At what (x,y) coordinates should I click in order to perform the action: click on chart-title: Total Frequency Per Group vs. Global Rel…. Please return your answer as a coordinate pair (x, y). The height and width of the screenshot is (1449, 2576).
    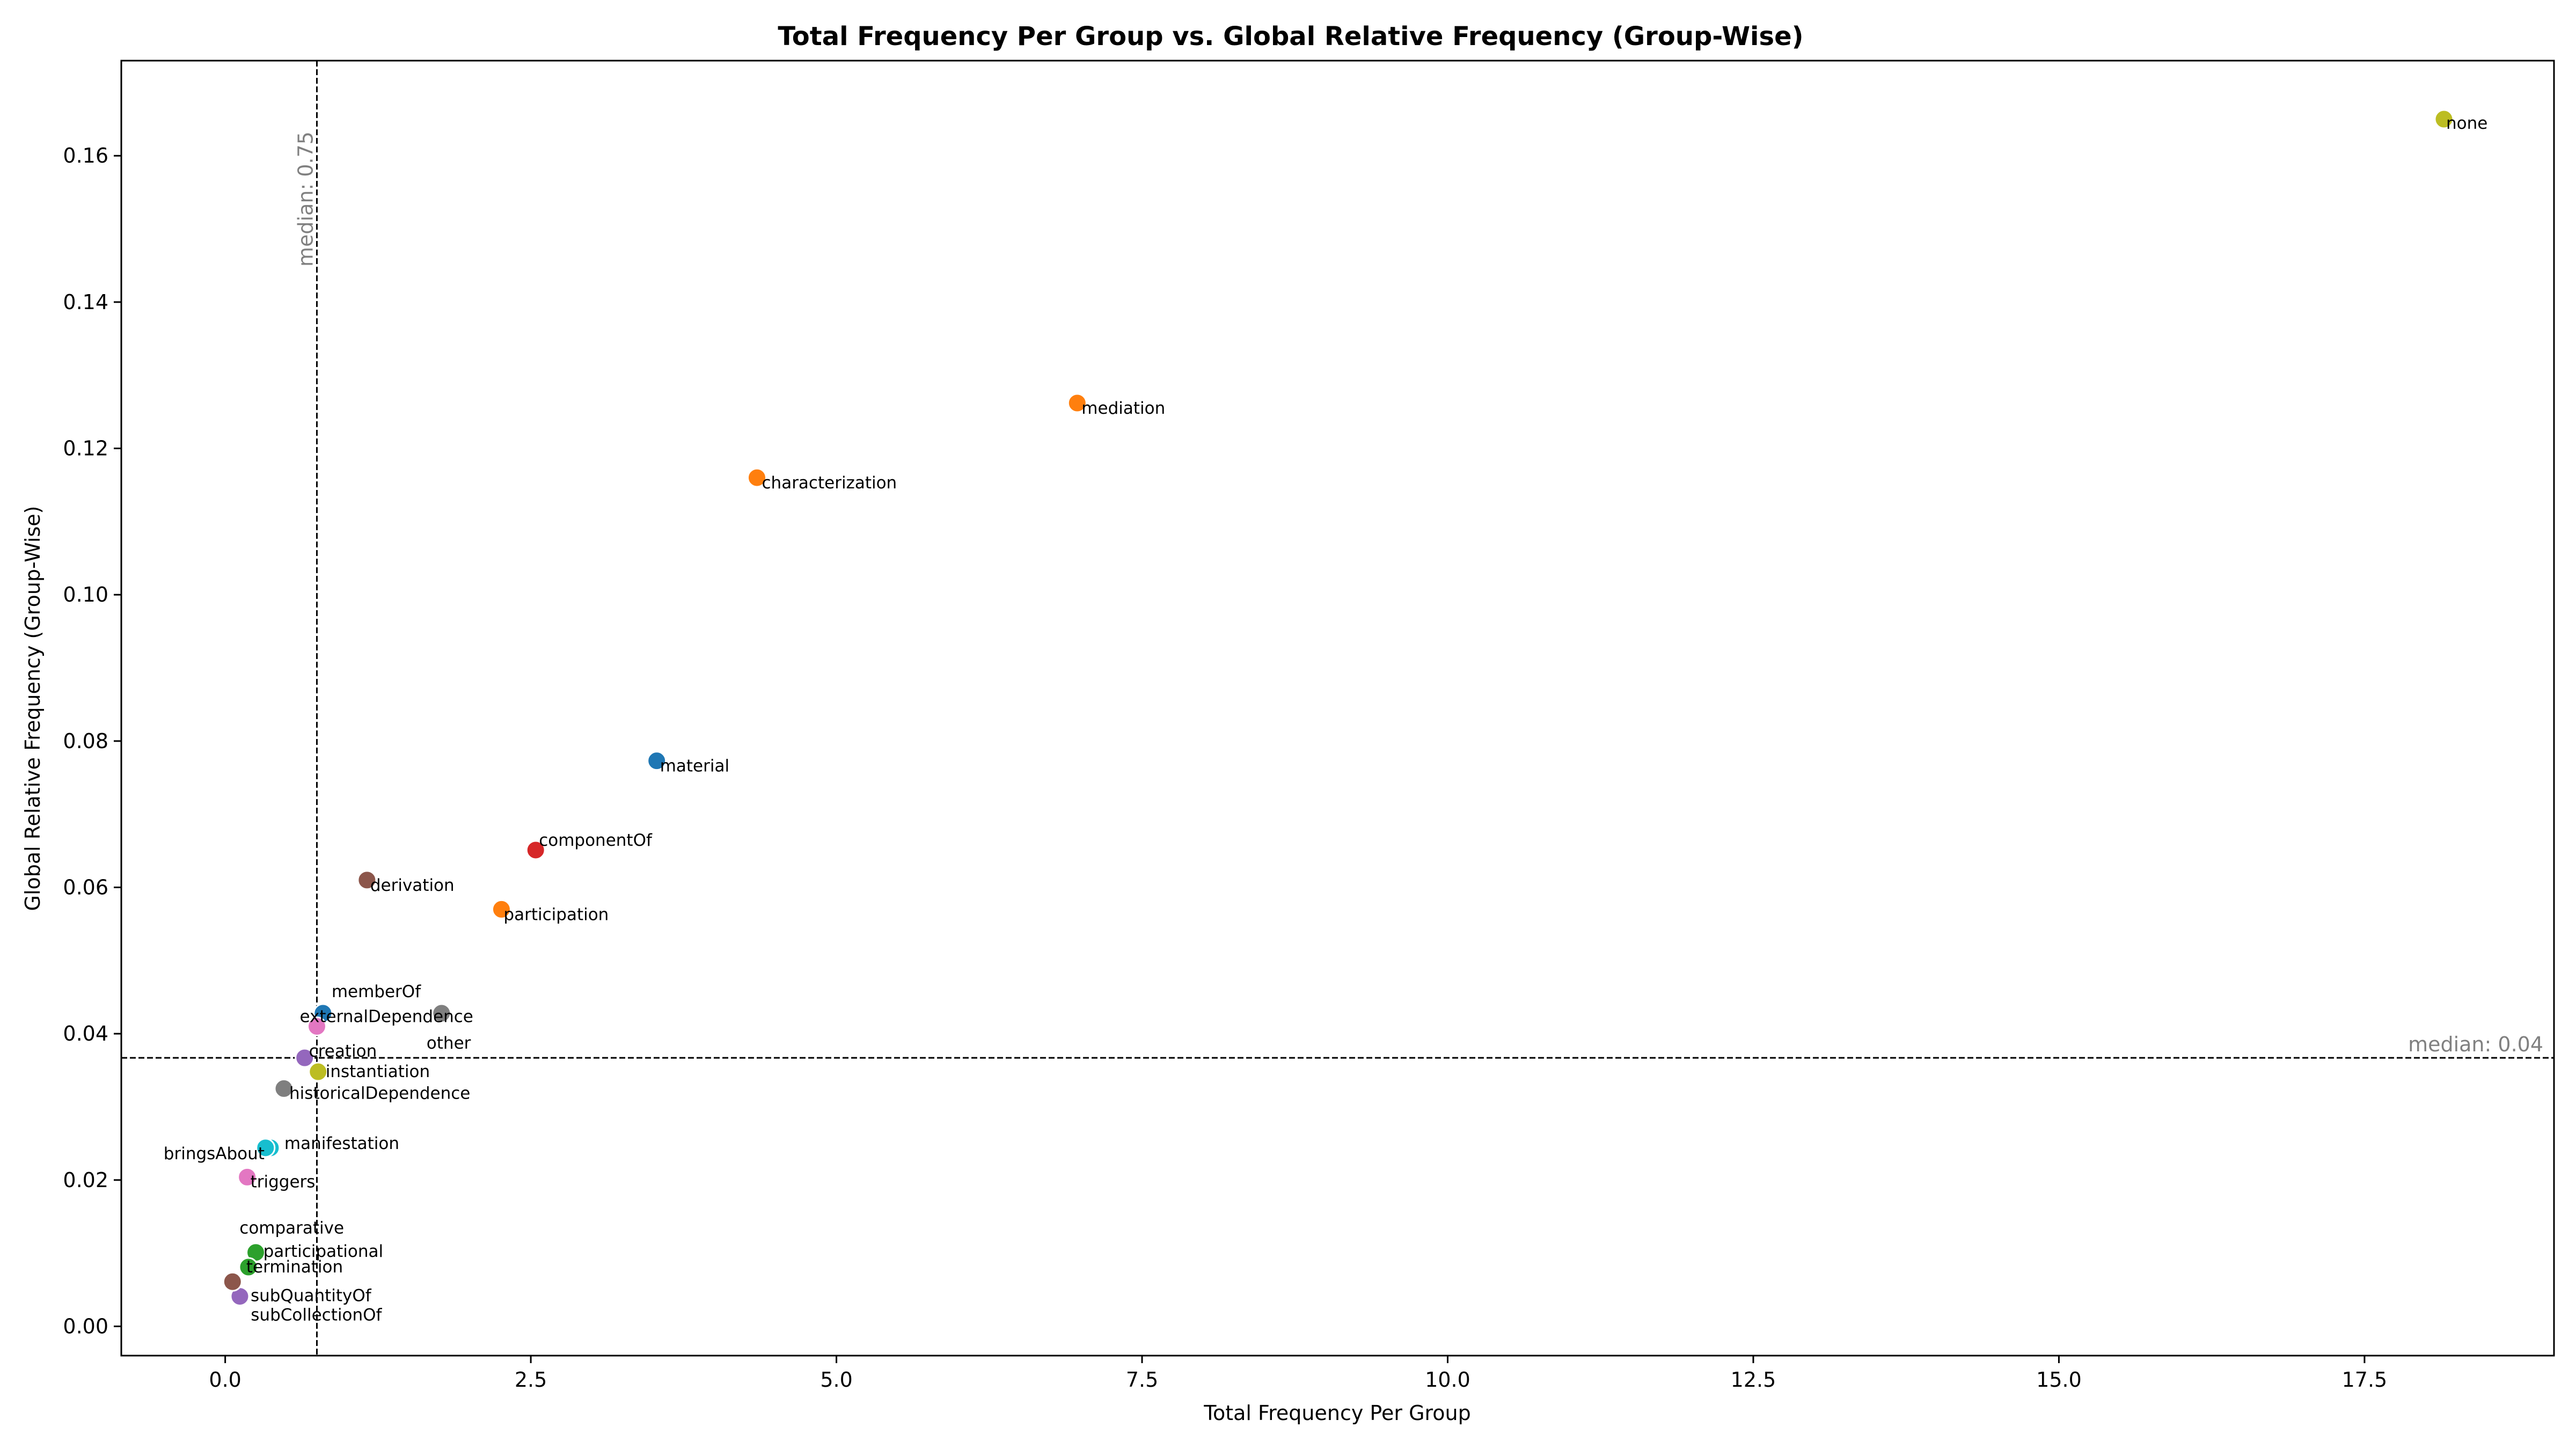
    Looking at the image, I should click on (1290, 36).